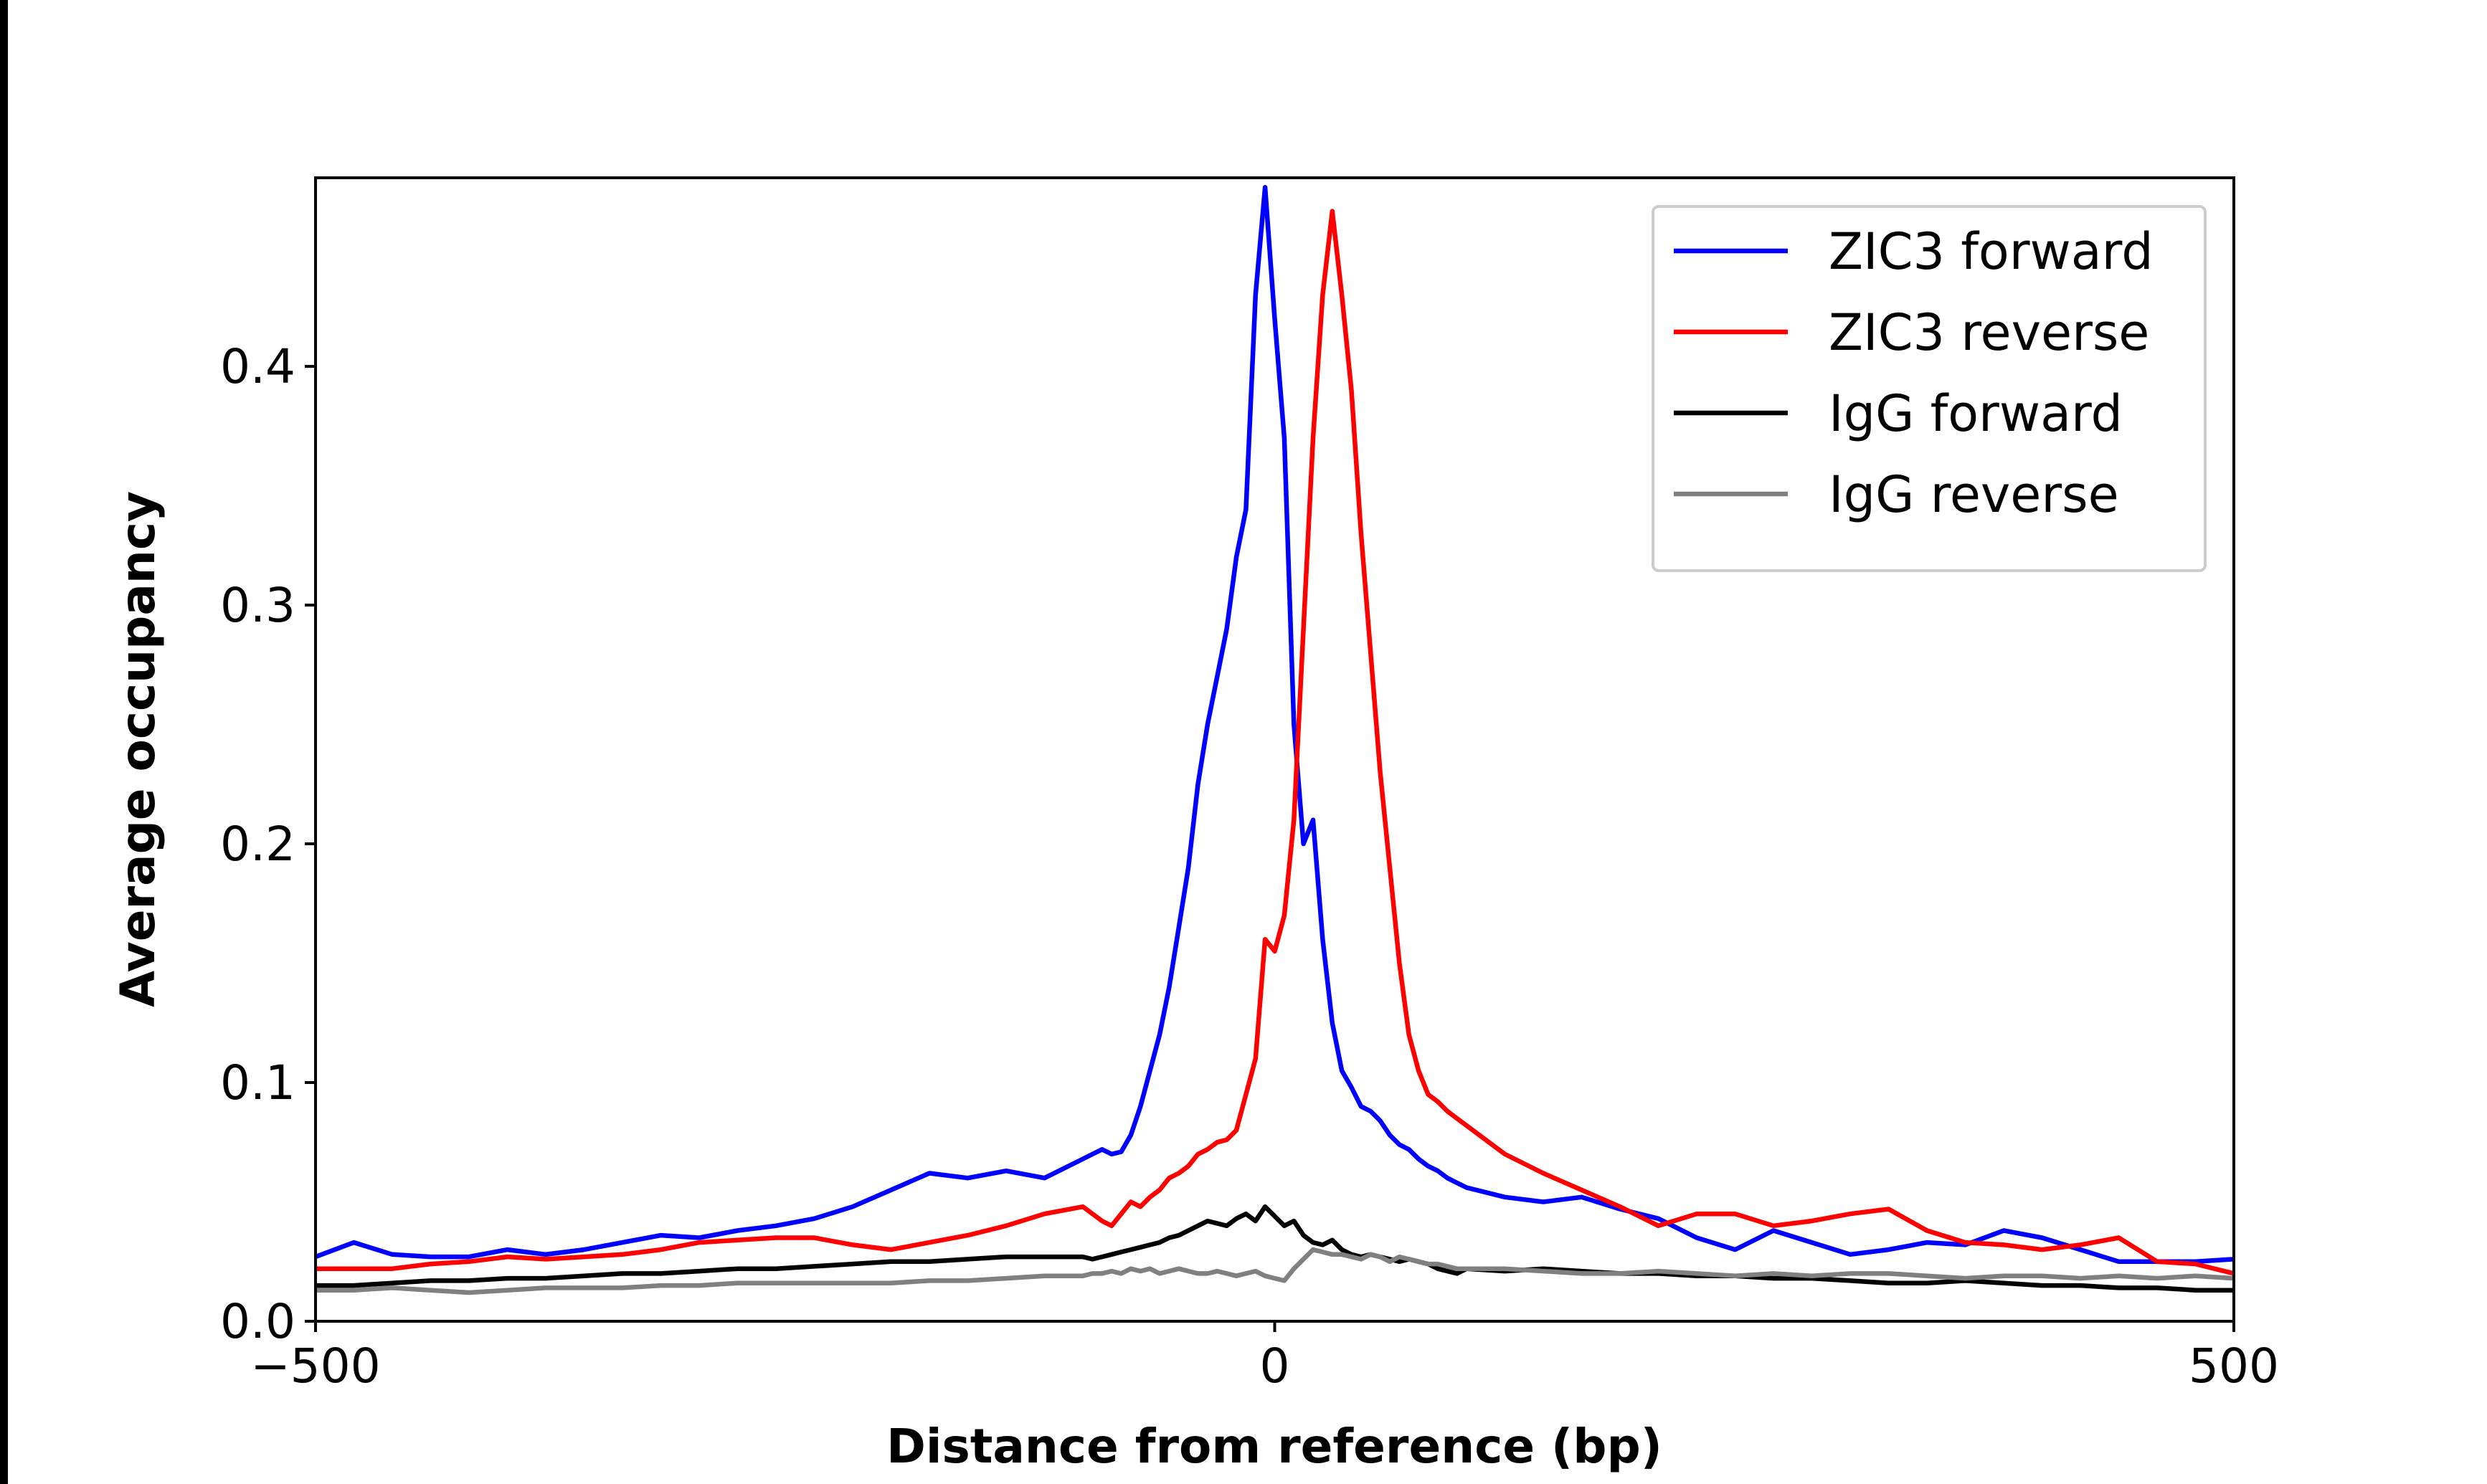  I want to click on x-tick-label: −500, so click(315, 1366).